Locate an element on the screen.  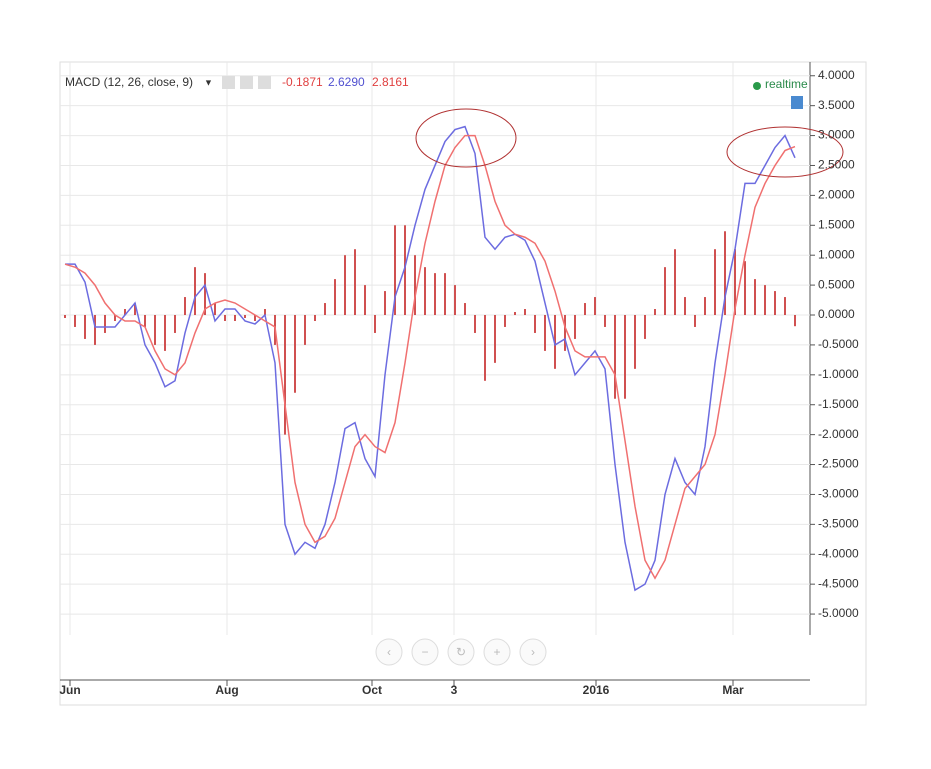
icon: ‹ is located at coordinates (389, 652).